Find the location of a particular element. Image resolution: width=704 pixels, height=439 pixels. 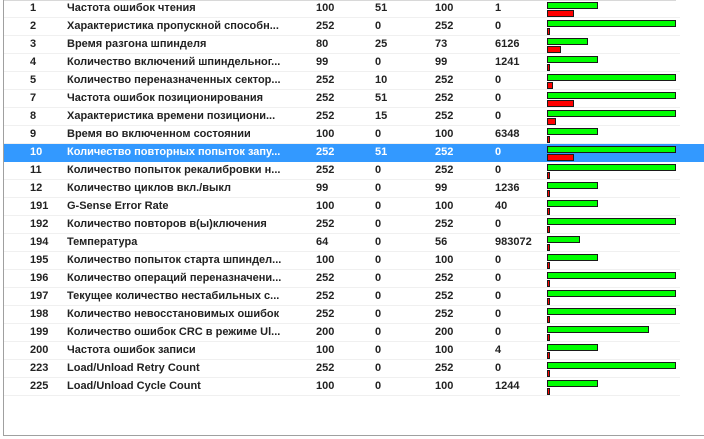

raw-value: 1241 is located at coordinates (507, 62).